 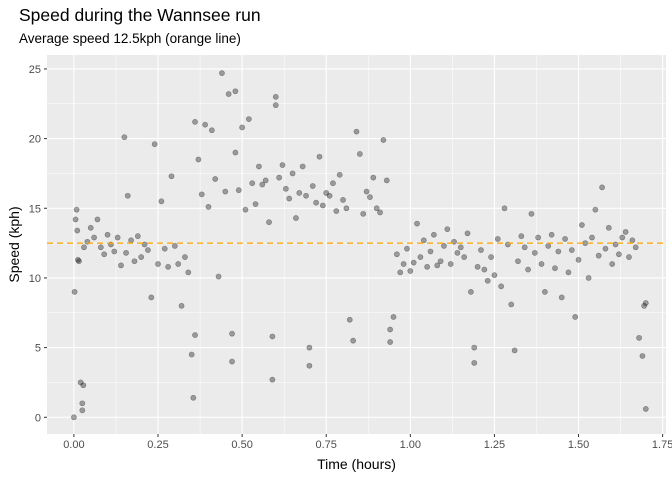 What do you see at coordinates (494, 445) in the screenshot?
I see `x-tick-label: 1.25` at bounding box center [494, 445].